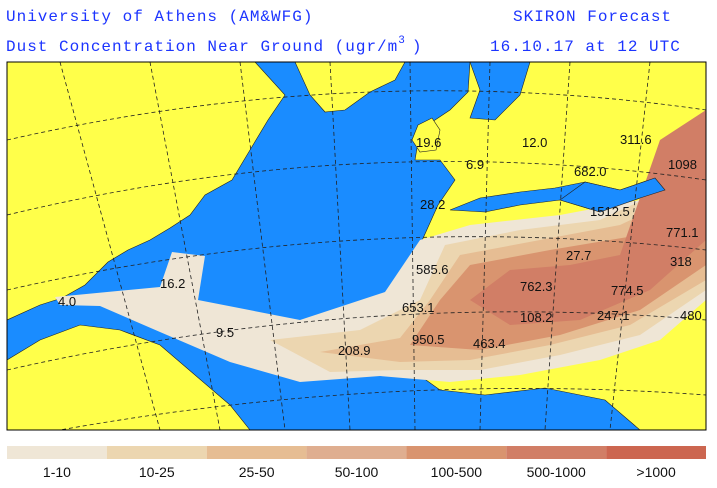  I want to click on greenland, so click(350, 87).